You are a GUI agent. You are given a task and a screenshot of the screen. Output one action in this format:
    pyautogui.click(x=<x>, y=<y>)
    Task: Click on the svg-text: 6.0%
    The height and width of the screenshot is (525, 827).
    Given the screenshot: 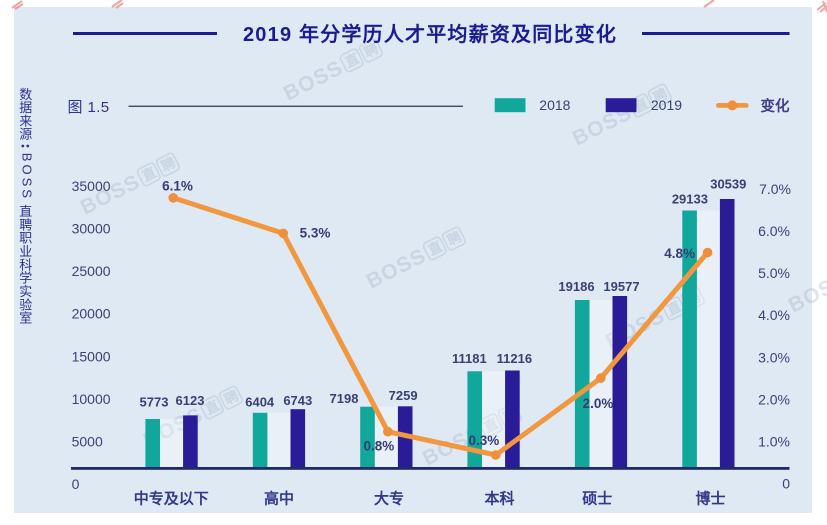 What is the action you would take?
    pyautogui.click(x=774, y=231)
    